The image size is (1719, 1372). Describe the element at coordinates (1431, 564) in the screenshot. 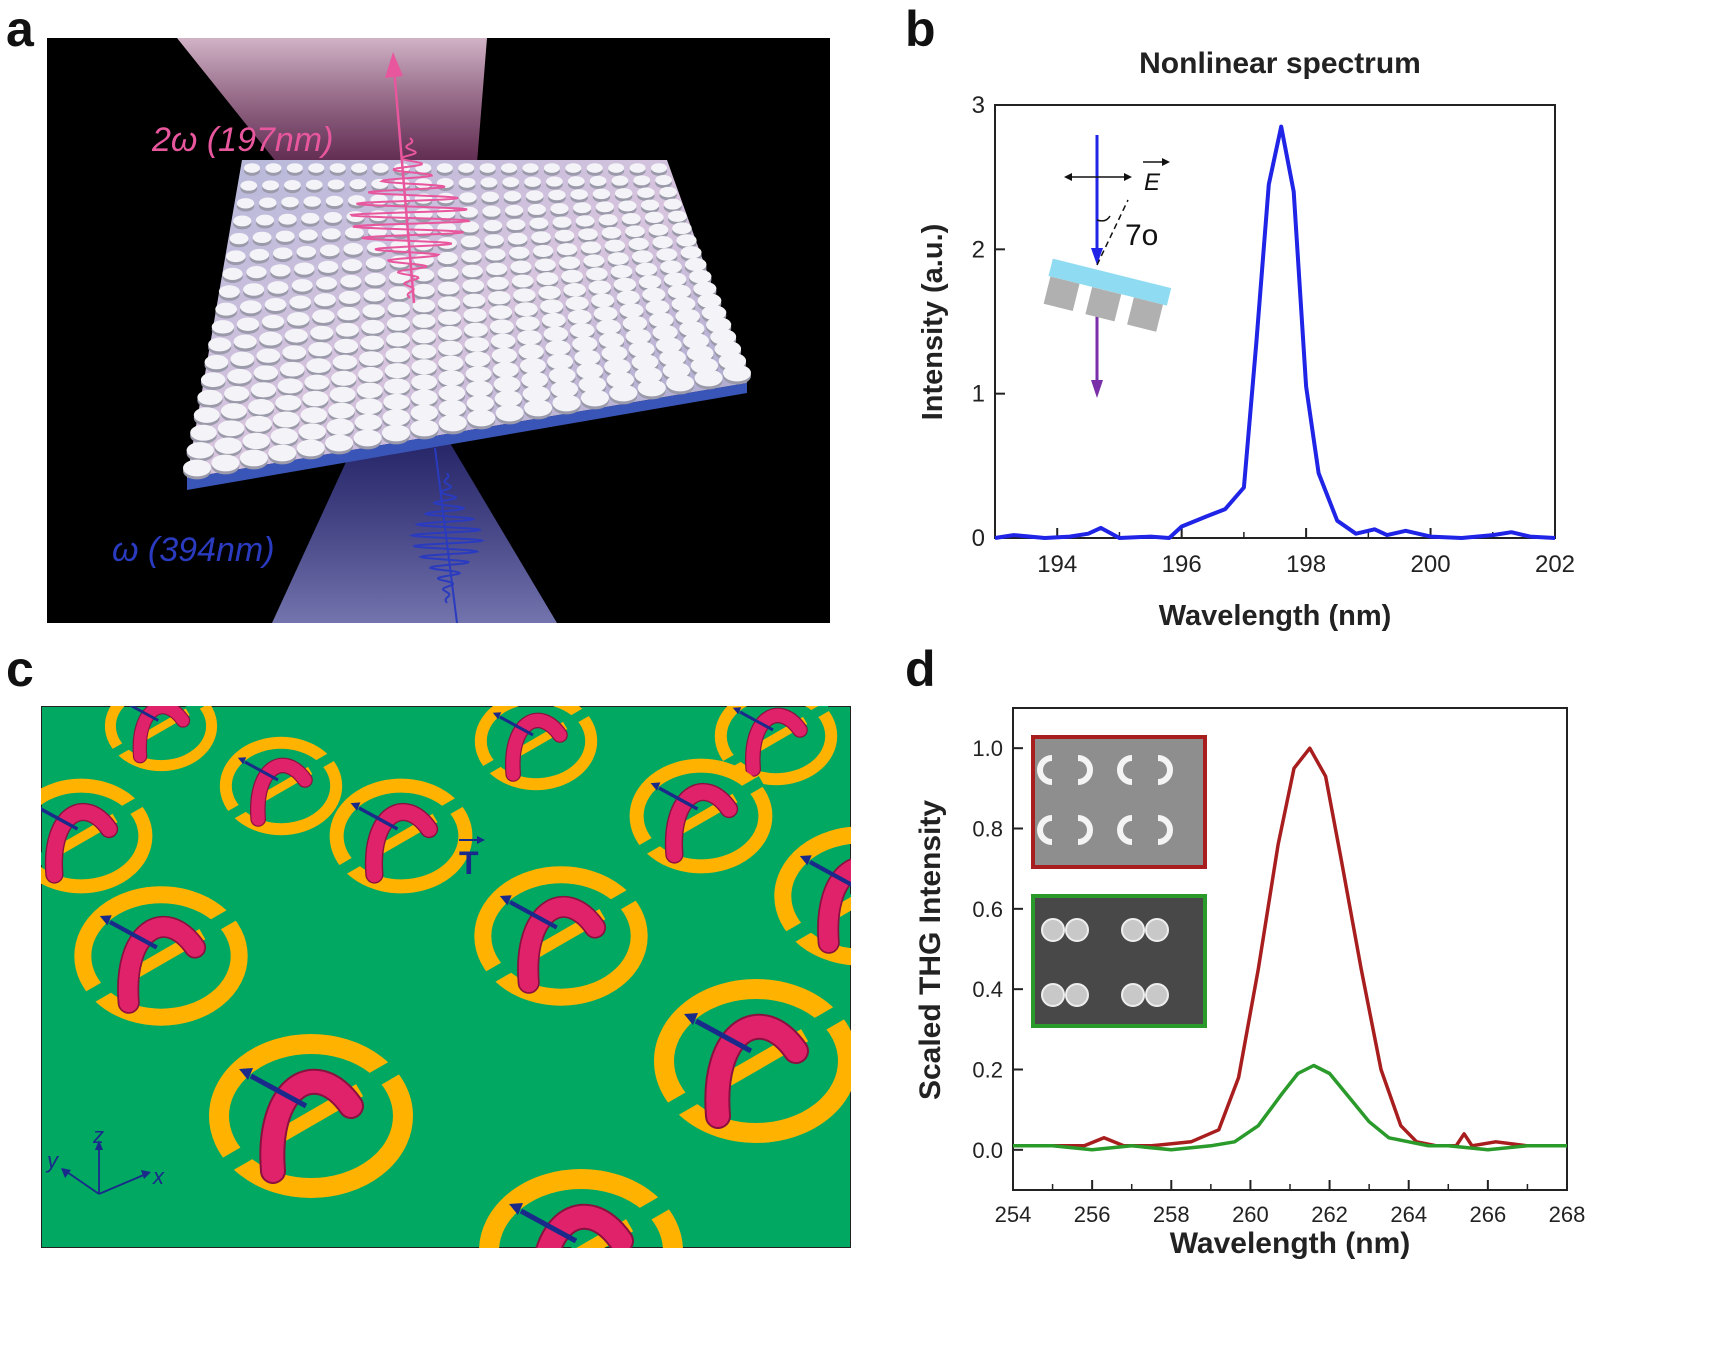

I see `x-tick-label: 200` at that location.